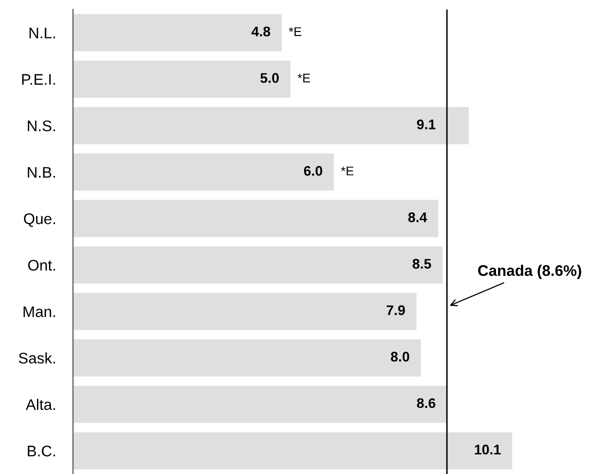 The width and height of the screenshot is (607, 474). What do you see at coordinates (39, 312) in the screenshot?
I see `y-tick-label: Man.` at bounding box center [39, 312].